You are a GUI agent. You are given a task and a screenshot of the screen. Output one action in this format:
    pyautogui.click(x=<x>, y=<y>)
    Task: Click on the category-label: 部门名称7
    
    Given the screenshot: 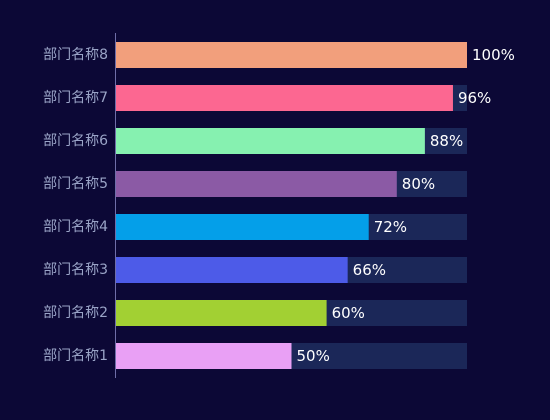 What is the action you would take?
    pyautogui.click(x=75, y=98)
    